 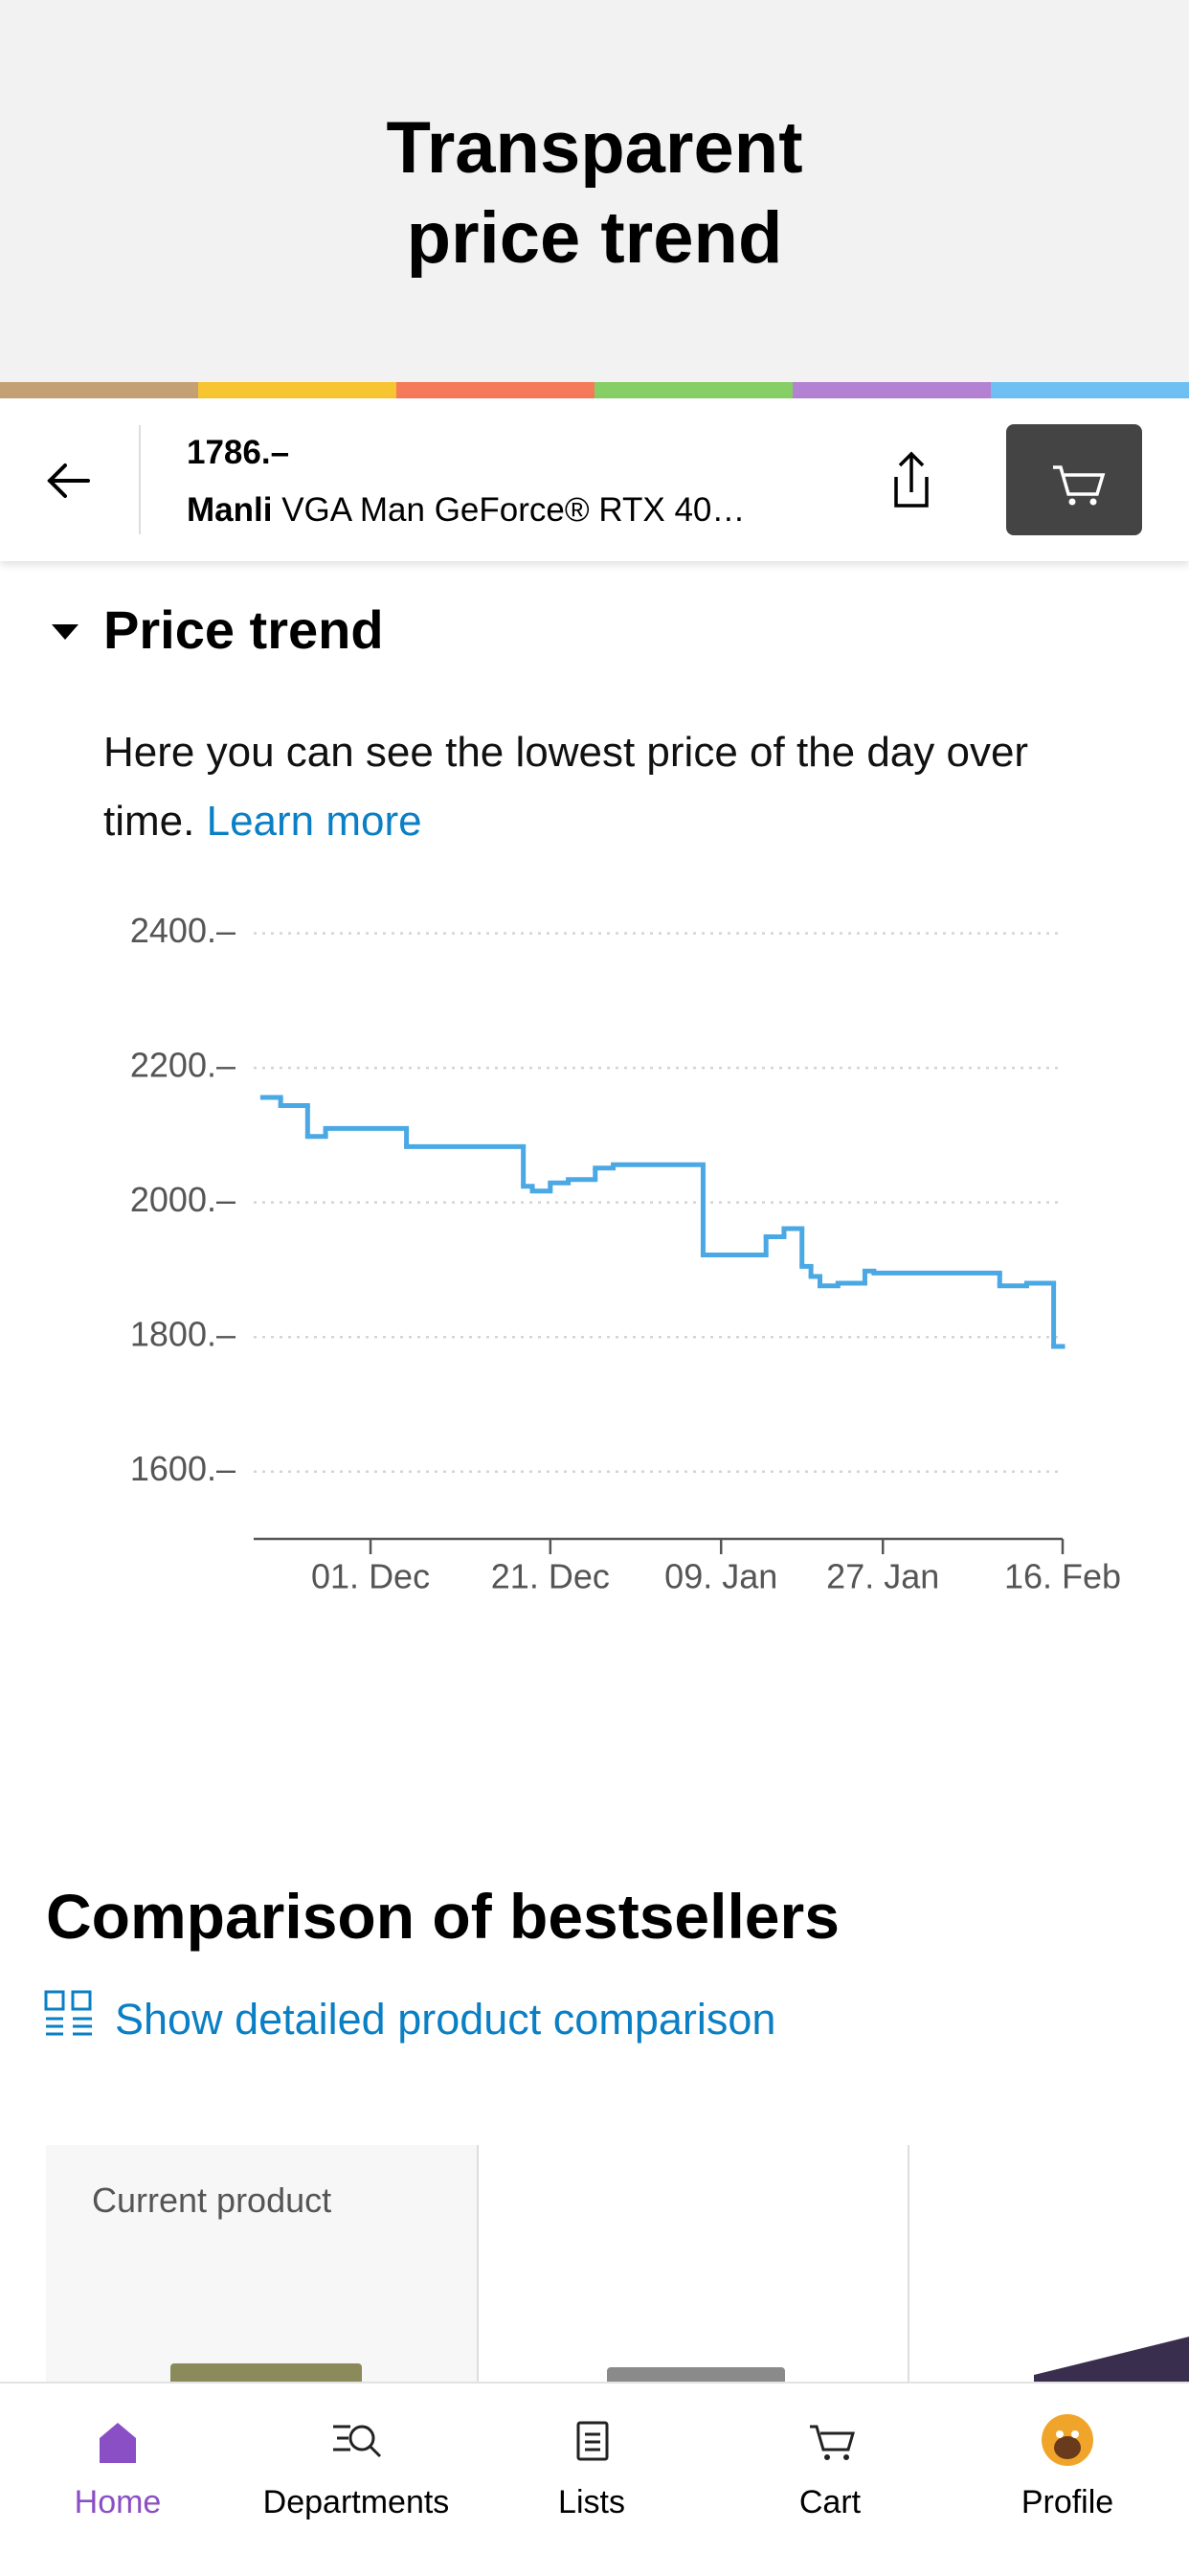 What do you see at coordinates (1067, 2502) in the screenshot?
I see `nav-label: Profile` at bounding box center [1067, 2502].